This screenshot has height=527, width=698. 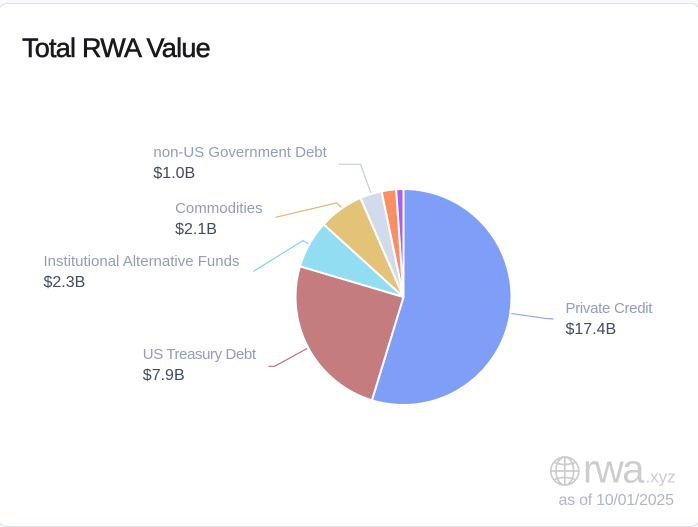 What do you see at coordinates (660, 476) in the screenshot?
I see `svg-text: .xyz` at bounding box center [660, 476].